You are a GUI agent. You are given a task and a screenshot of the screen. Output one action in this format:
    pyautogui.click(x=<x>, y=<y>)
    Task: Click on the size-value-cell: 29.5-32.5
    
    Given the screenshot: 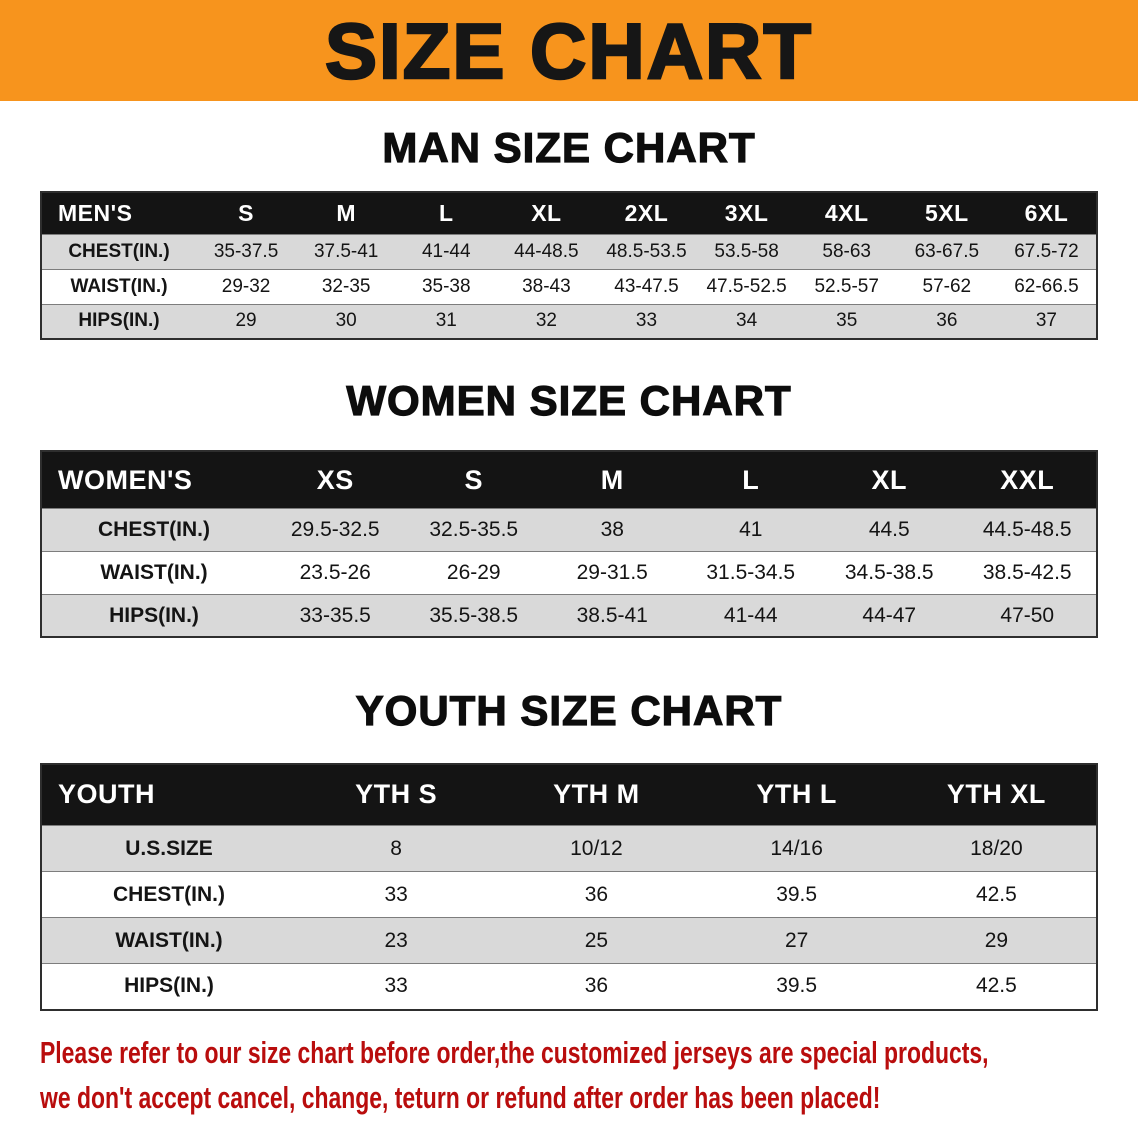 What is the action you would take?
    pyautogui.click(x=335, y=529)
    